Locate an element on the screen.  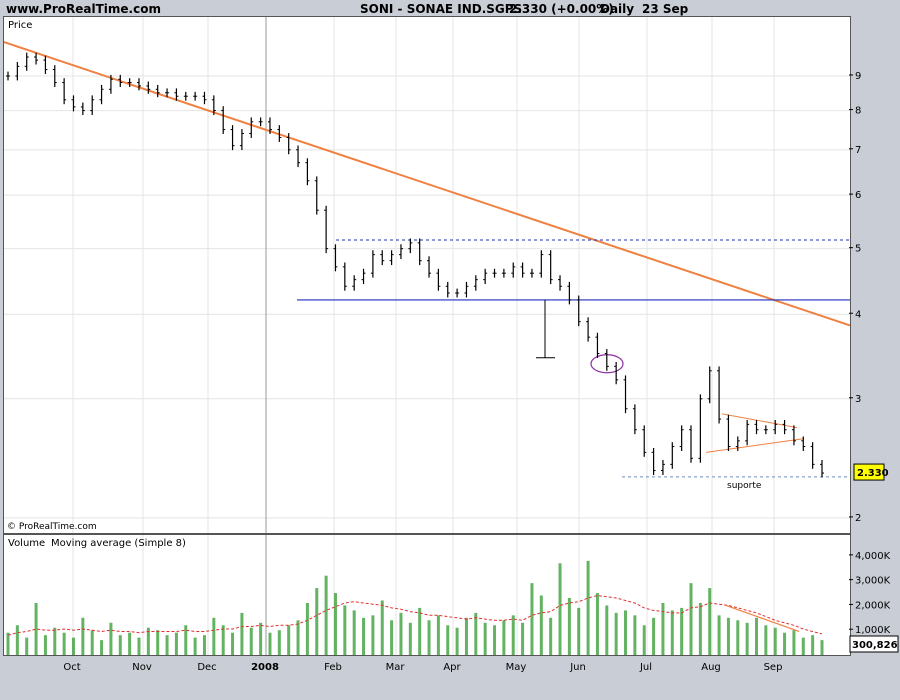
time-tick-label: Jun is located at coordinates (577, 667).